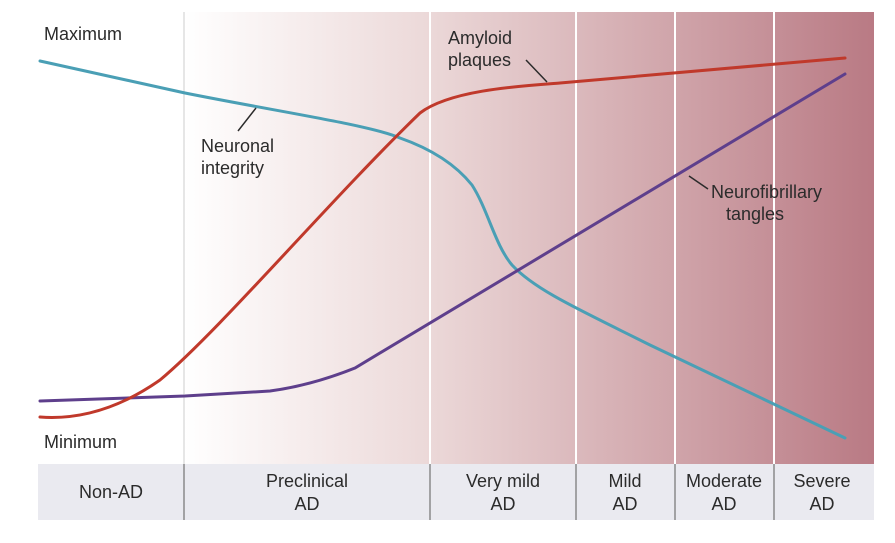  Describe the element at coordinates (821, 481) in the screenshot. I see `stage-label-severe: Severe` at that location.